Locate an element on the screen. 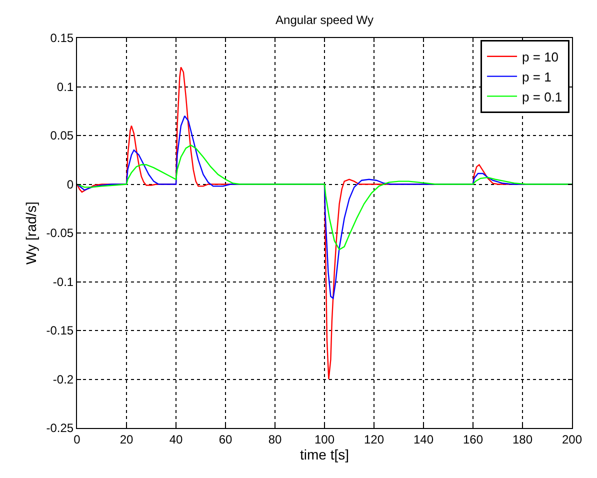 This screenshot has height=478, width=597. x-tick-label: 40 is located at coordinates (176, 439).